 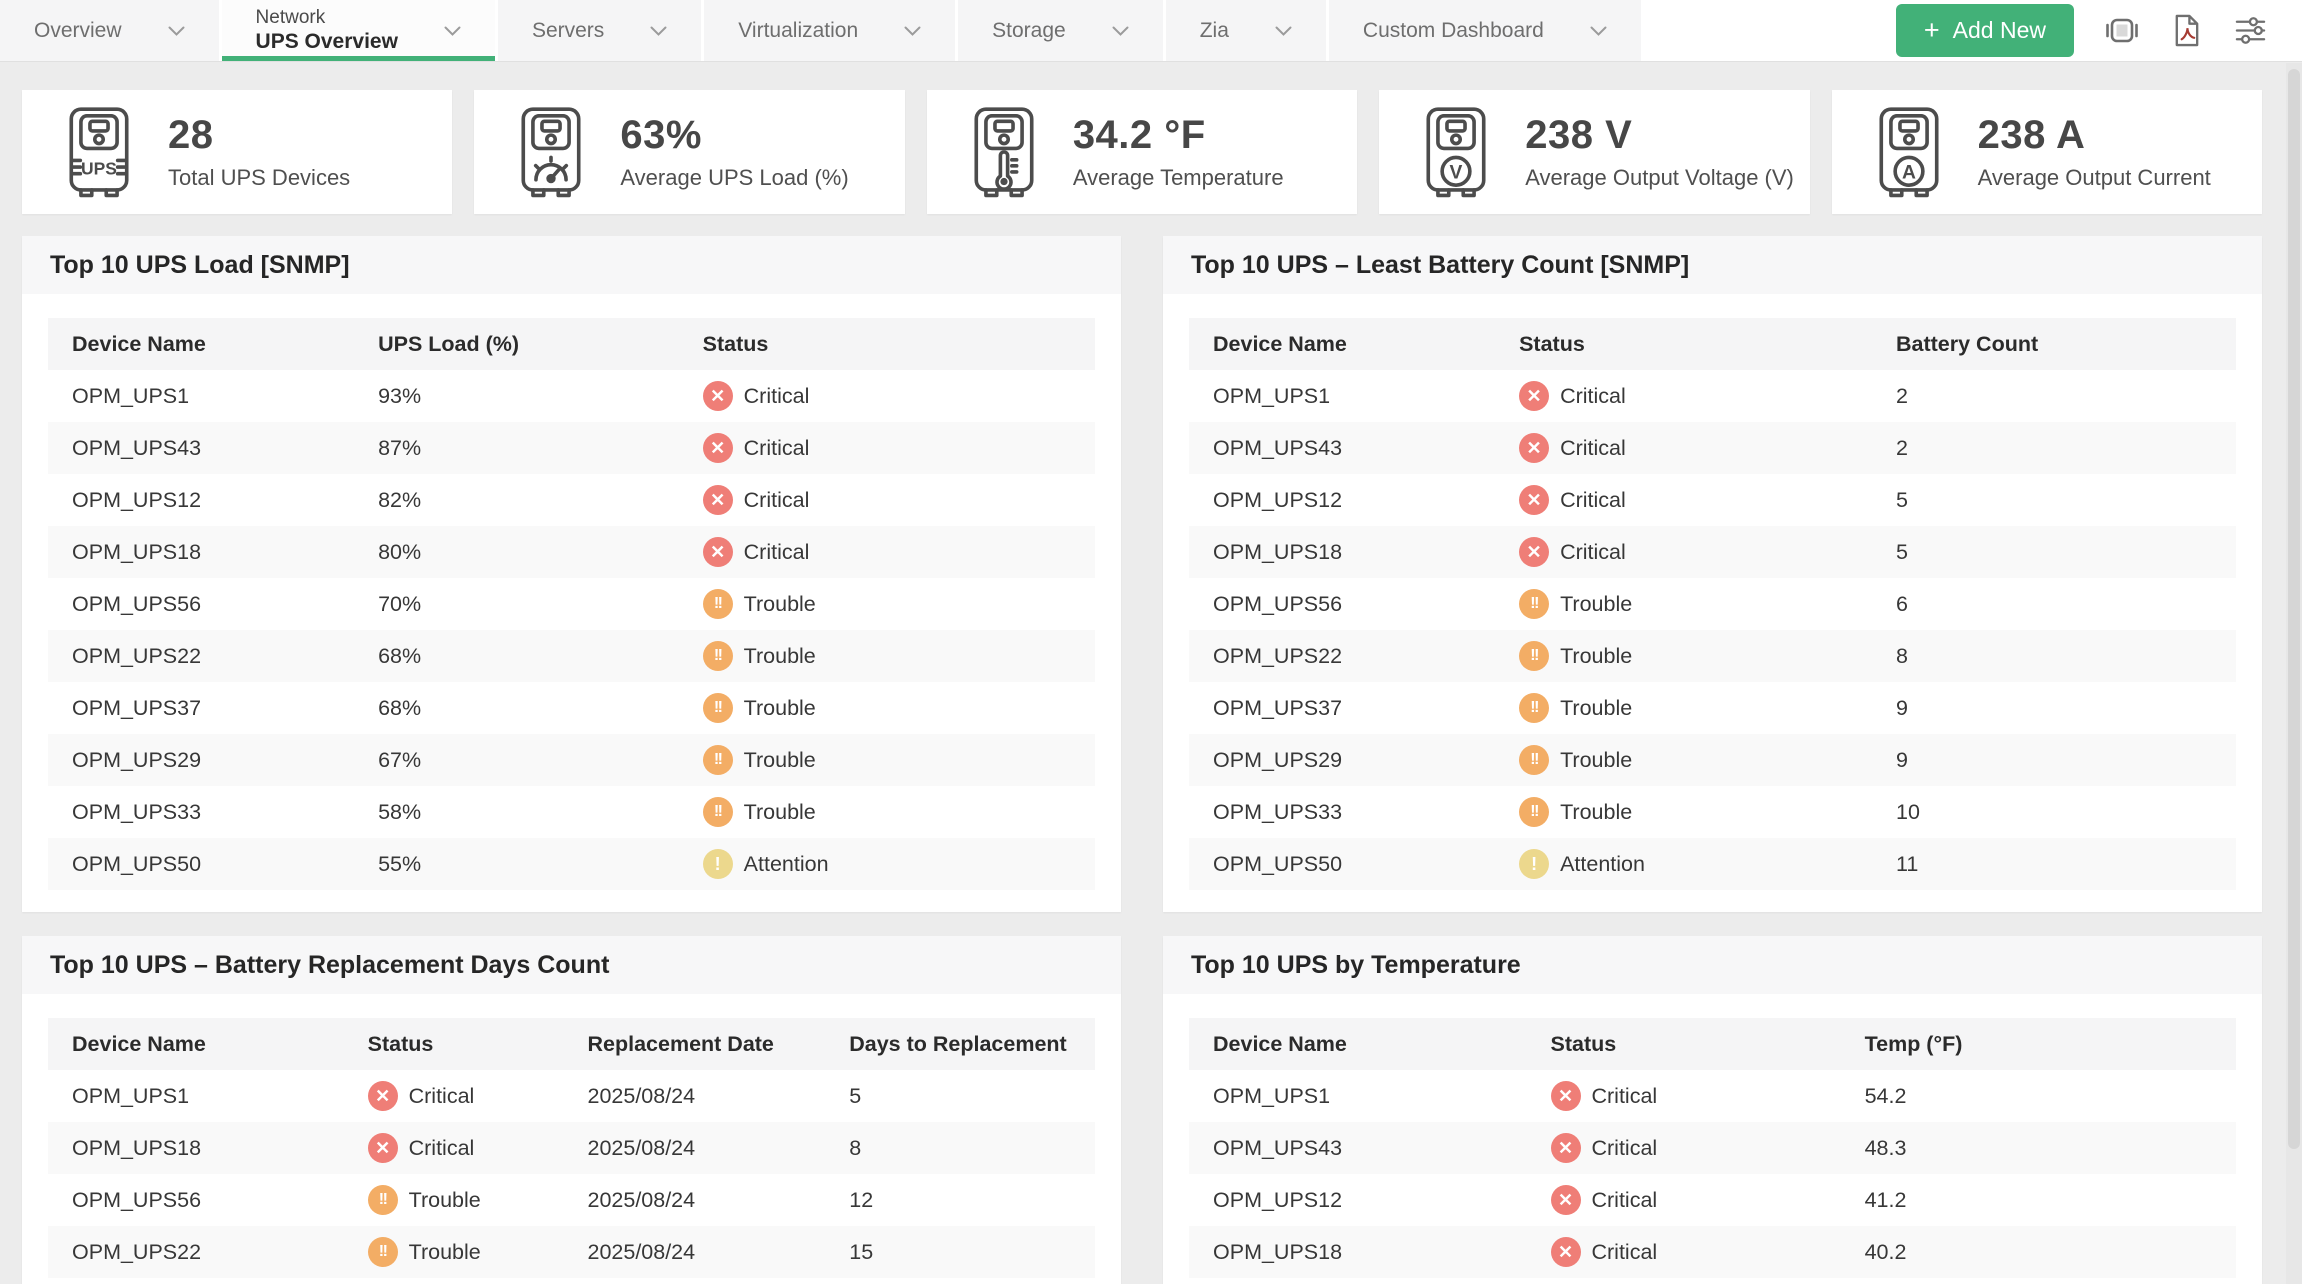 What do you see at coordinates (1247, 30) in the screenshot?
I see `nav-tab-zia: Zia` at bounding box center [1247, 30].